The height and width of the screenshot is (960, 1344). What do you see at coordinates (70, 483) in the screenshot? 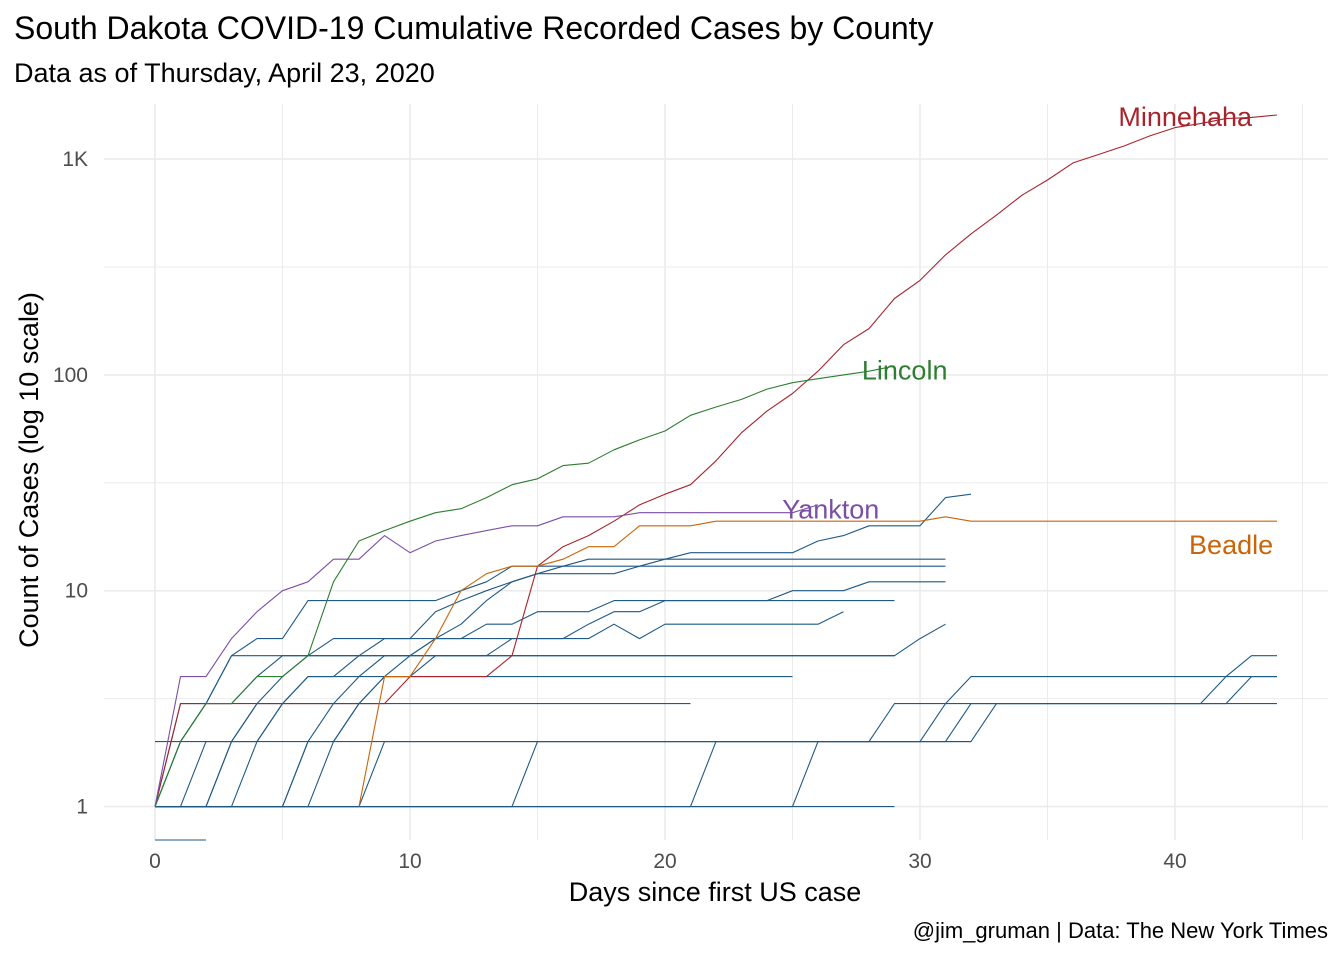
I see `y-axis-ticks: 1 10 100 1K` at bounding box center [70, 483].